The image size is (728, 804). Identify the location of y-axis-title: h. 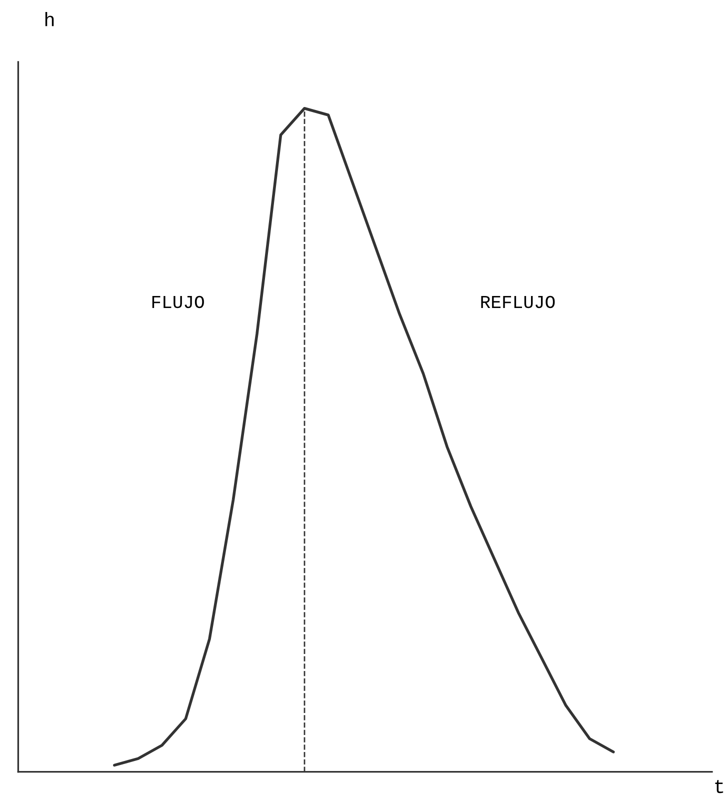
(49, 19).